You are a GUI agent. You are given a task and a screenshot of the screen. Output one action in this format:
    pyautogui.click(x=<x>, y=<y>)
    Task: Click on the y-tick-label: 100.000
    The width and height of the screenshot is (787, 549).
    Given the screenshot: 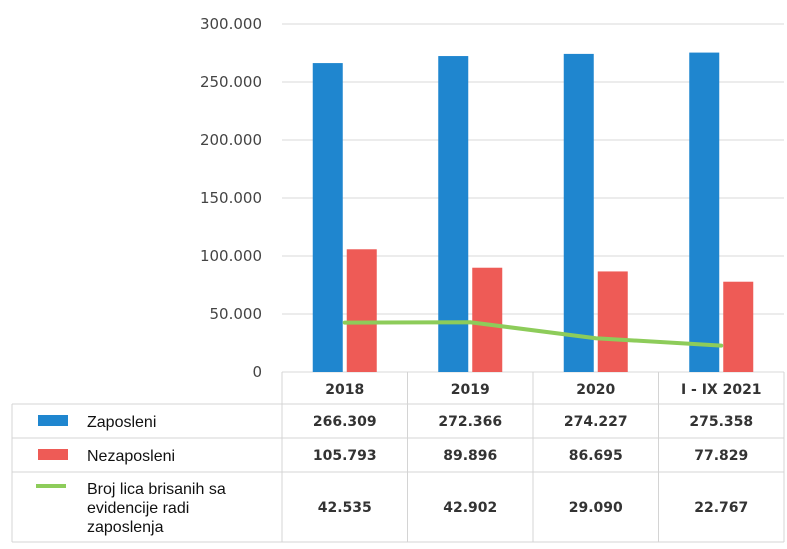 What is the action you would take?
    pyautogui.click(x=231, y=256)
    